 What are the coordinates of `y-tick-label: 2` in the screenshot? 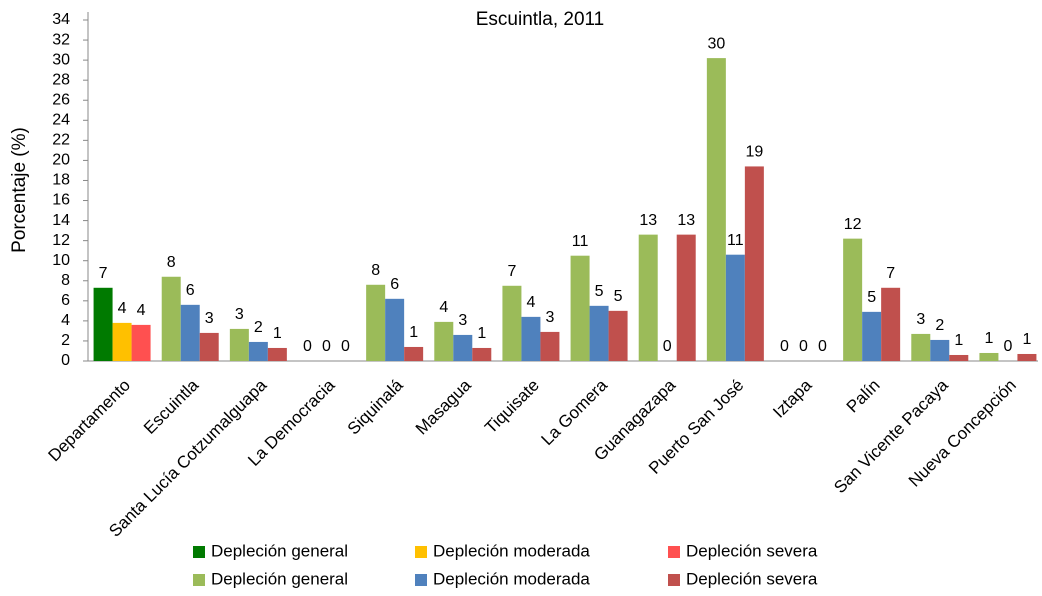 It's located at (65, 340).